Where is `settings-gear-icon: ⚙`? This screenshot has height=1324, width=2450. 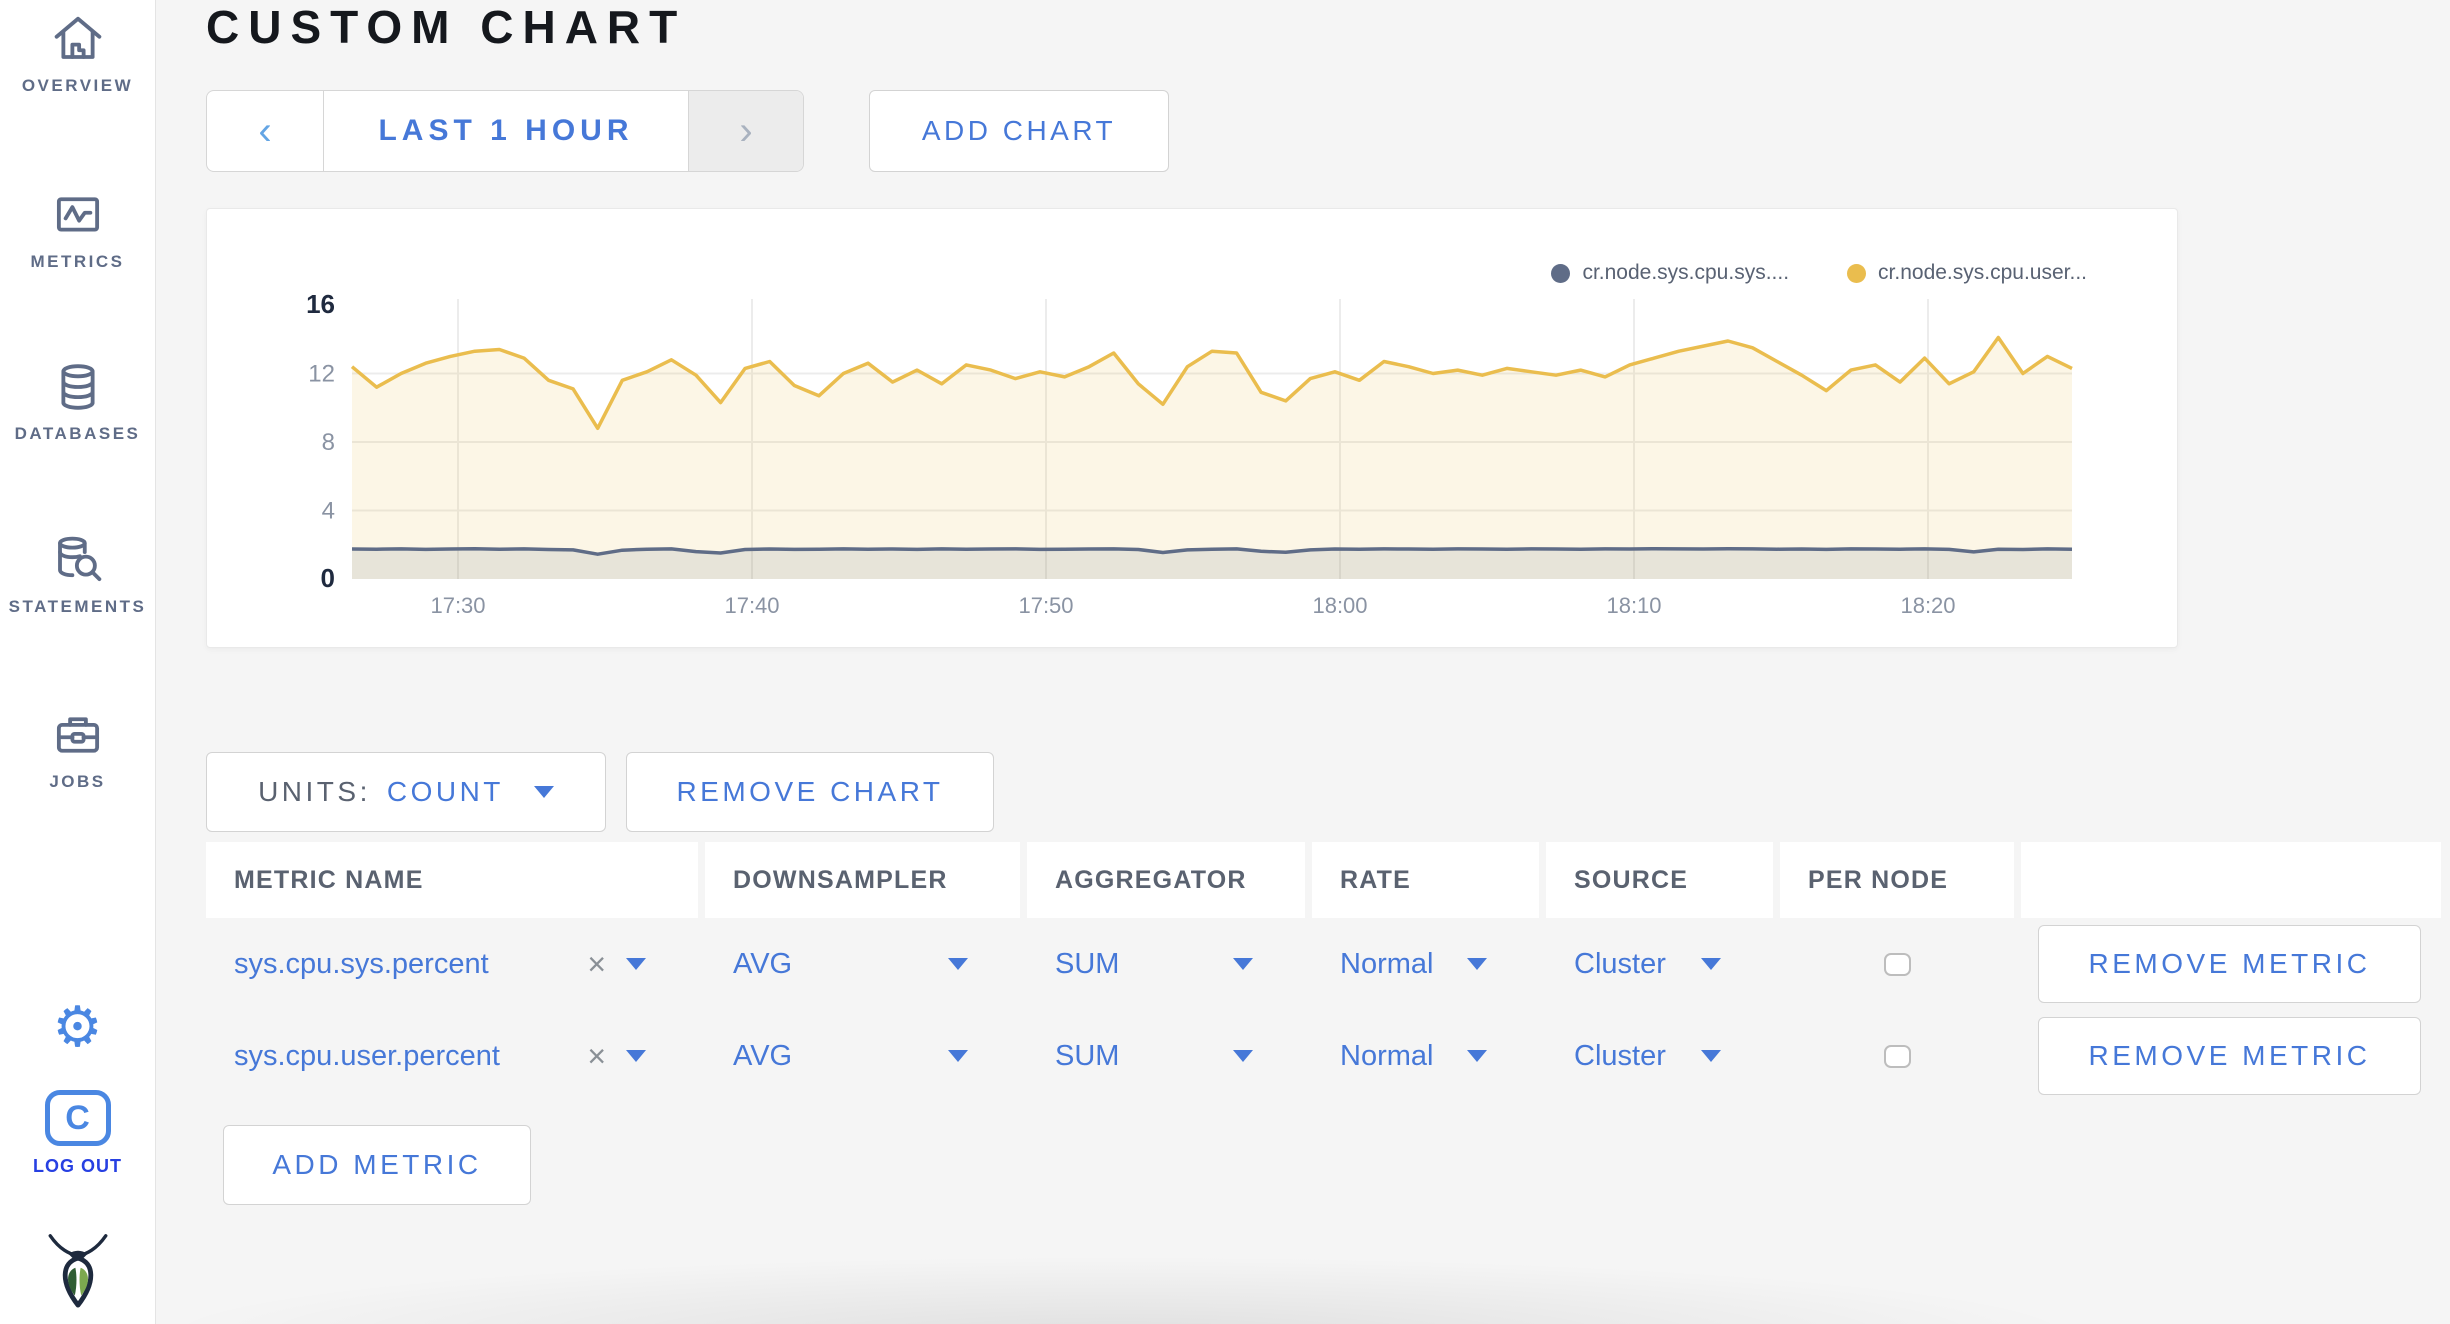 settings-gear-icon: ⚙ is located at coordinates (77, 1027).